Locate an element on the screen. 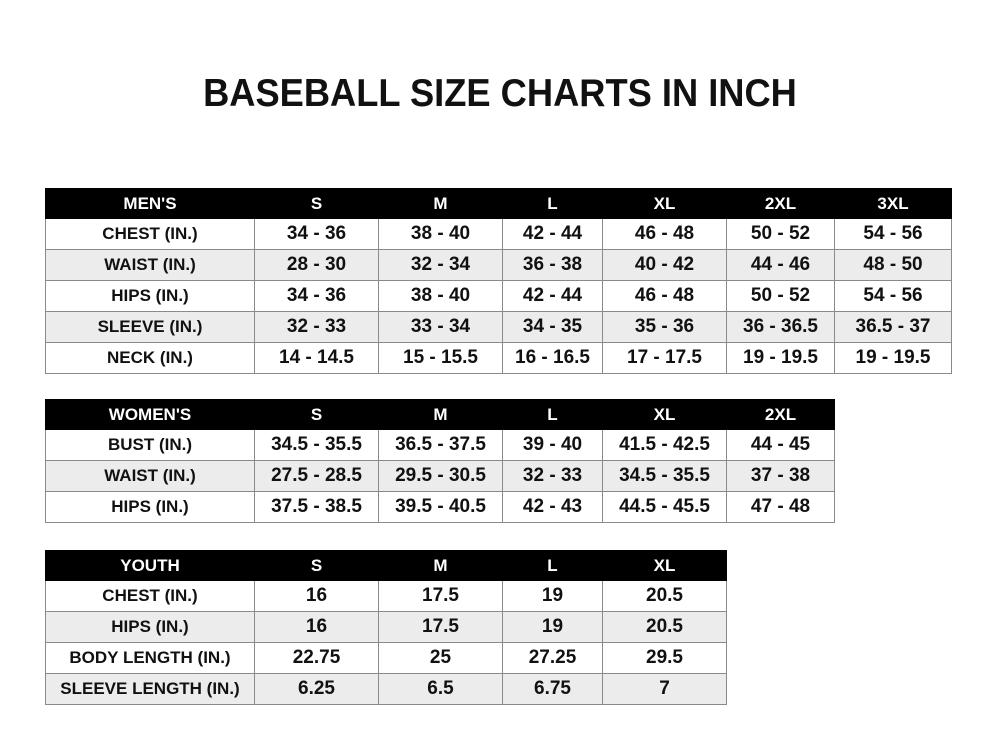 Image resolution: width=1000 pixels, height=752 pixels. measurement-value: 33 - 34 is located at coordinates (440, 327).